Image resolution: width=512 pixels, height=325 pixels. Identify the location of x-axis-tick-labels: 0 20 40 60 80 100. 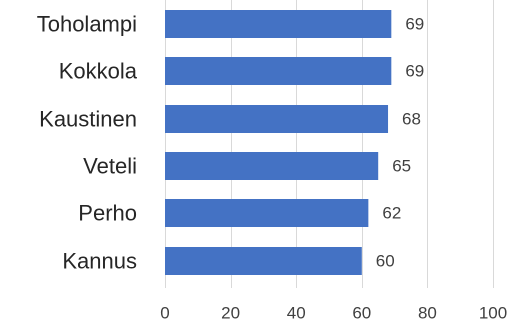
(333, 313).